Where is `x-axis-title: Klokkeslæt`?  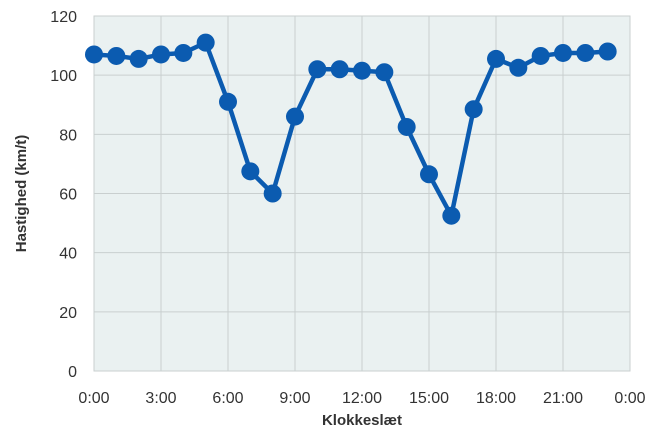 x-axis-title: Klokkeslæt is located at coordinates (362, 420).